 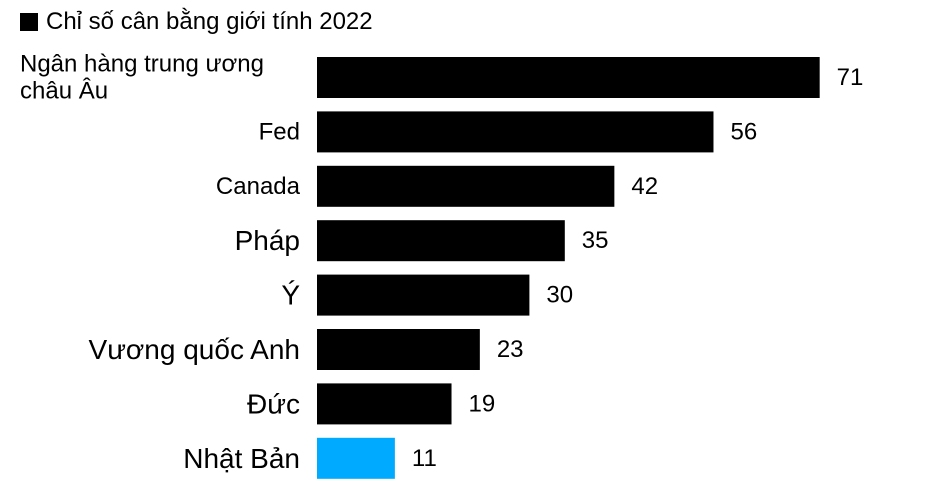 What do you see at coordinates (29, 22) in the screenshot?
I see `legend-swatch` at bounding box center [29, 22].